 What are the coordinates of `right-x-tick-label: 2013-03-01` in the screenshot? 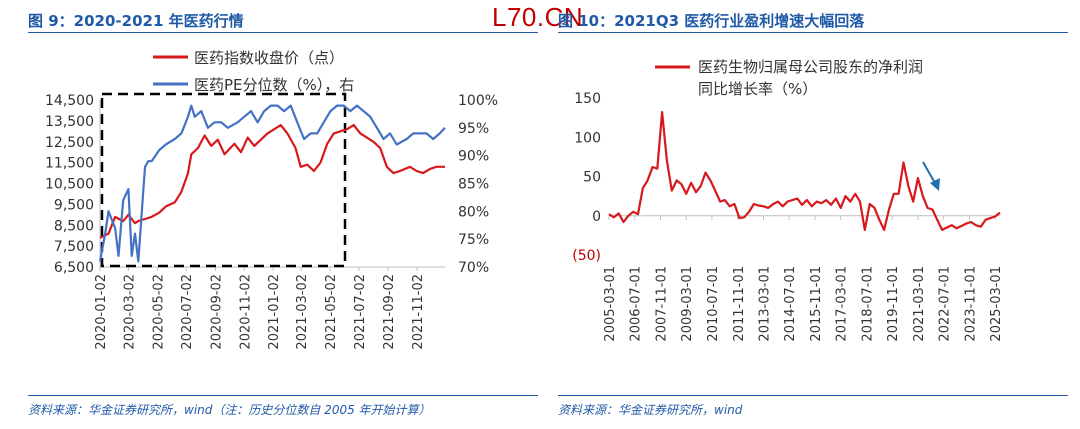 It's located at (764, 304).